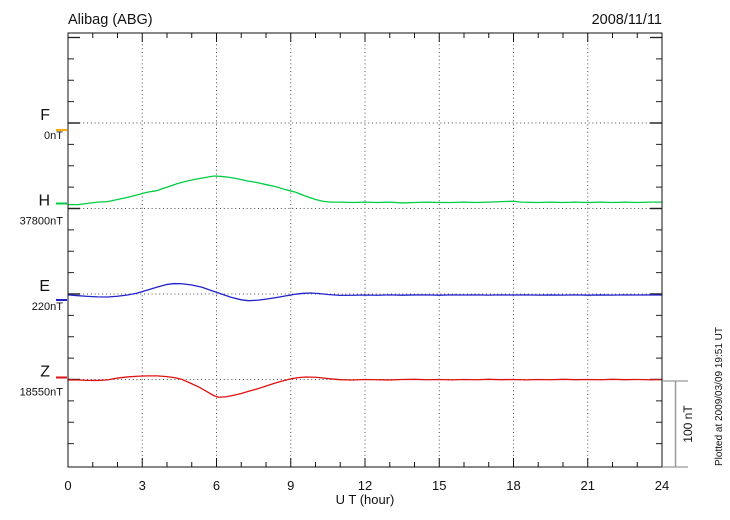 The image size is (730, 520). Describe the element at coordinates (365, 386) in the screenshot. I see `curve-Z` at that location.